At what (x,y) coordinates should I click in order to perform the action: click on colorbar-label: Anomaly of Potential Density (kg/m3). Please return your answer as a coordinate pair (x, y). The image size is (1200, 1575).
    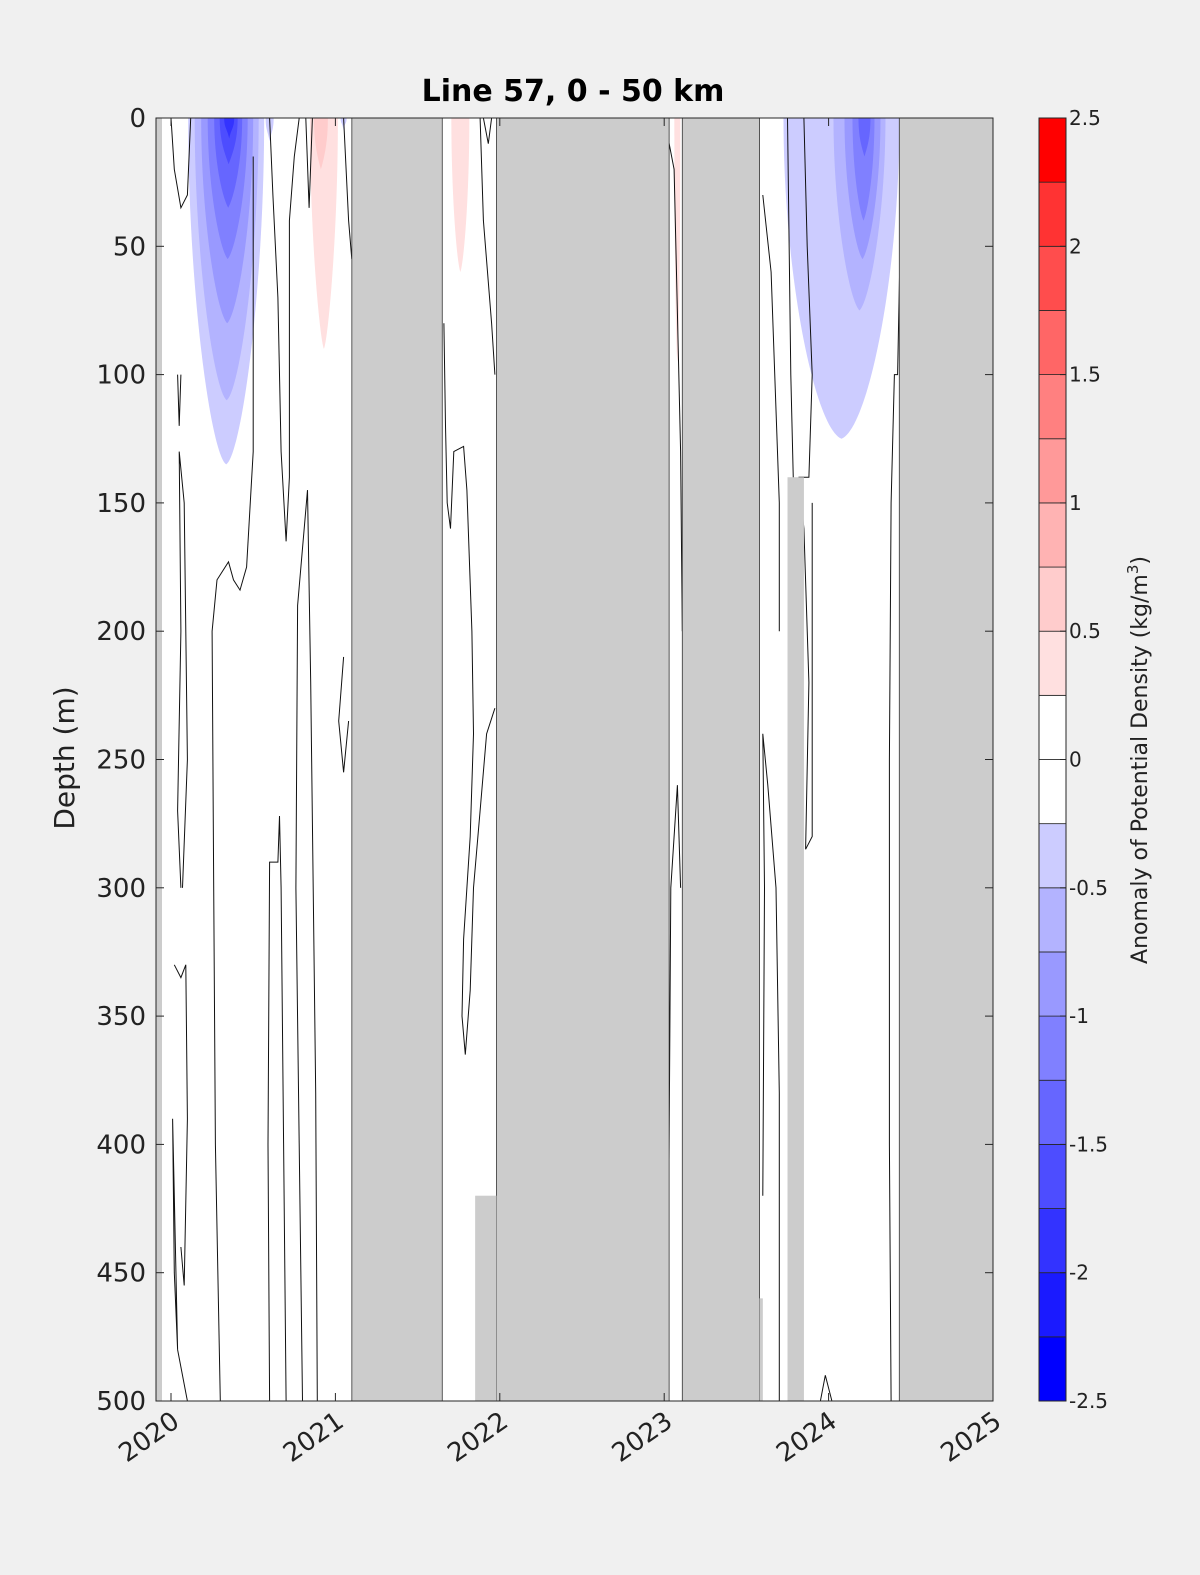
    Looking at the image, I should click on (1138, 760).